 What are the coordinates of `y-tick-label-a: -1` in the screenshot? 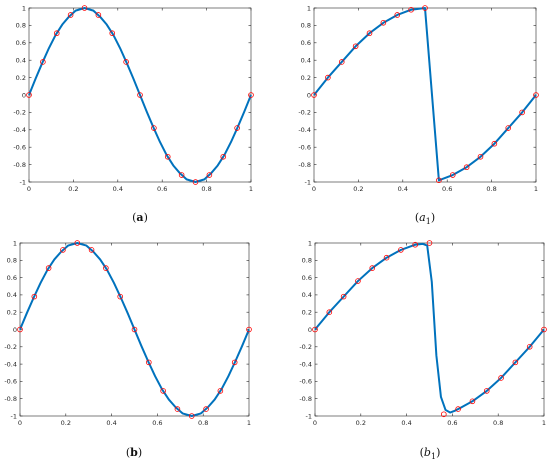 It's located at (23, 182).